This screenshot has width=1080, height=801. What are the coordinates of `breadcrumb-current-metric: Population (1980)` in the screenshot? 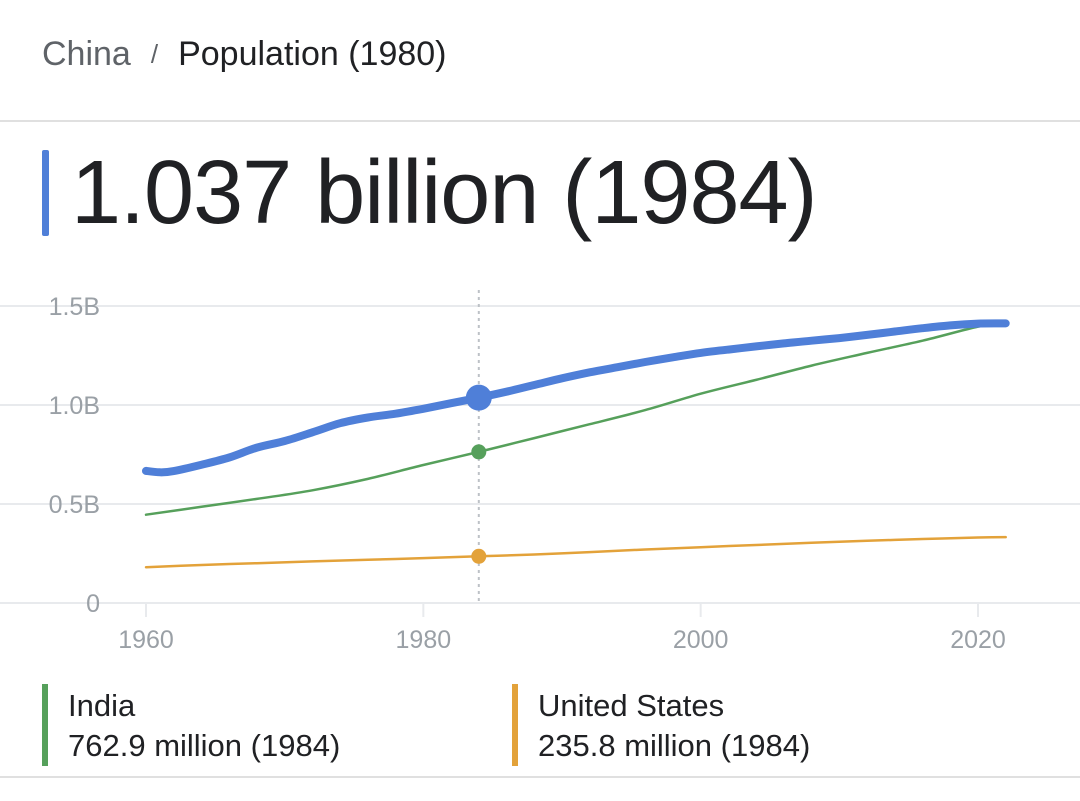 It's located at (312, 53).